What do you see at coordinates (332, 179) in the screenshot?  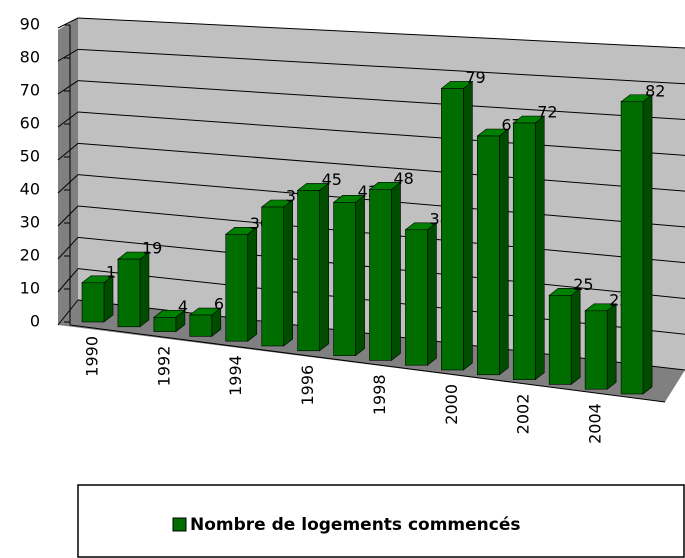 I see `value-label: 45` at bounding box center [332, 179].